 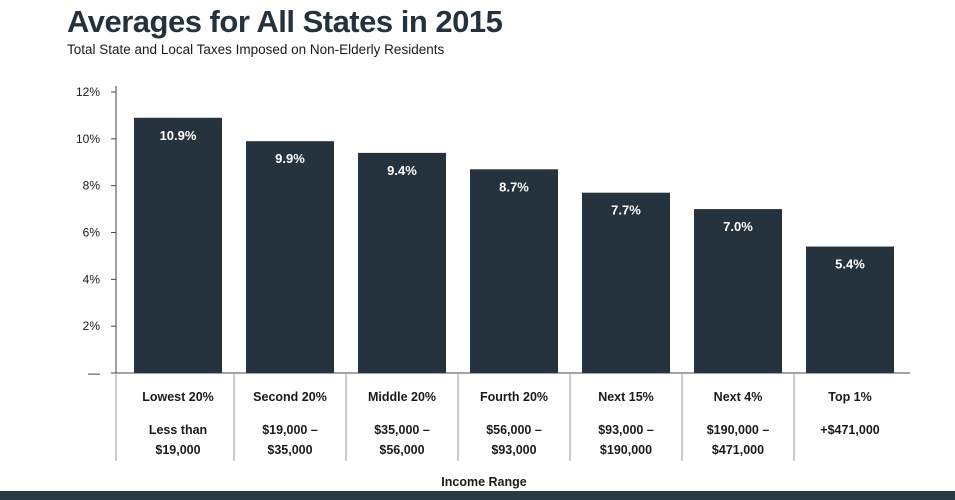 I want to click on x-category-label: Fourth 20%, so click(x=514, y=397).